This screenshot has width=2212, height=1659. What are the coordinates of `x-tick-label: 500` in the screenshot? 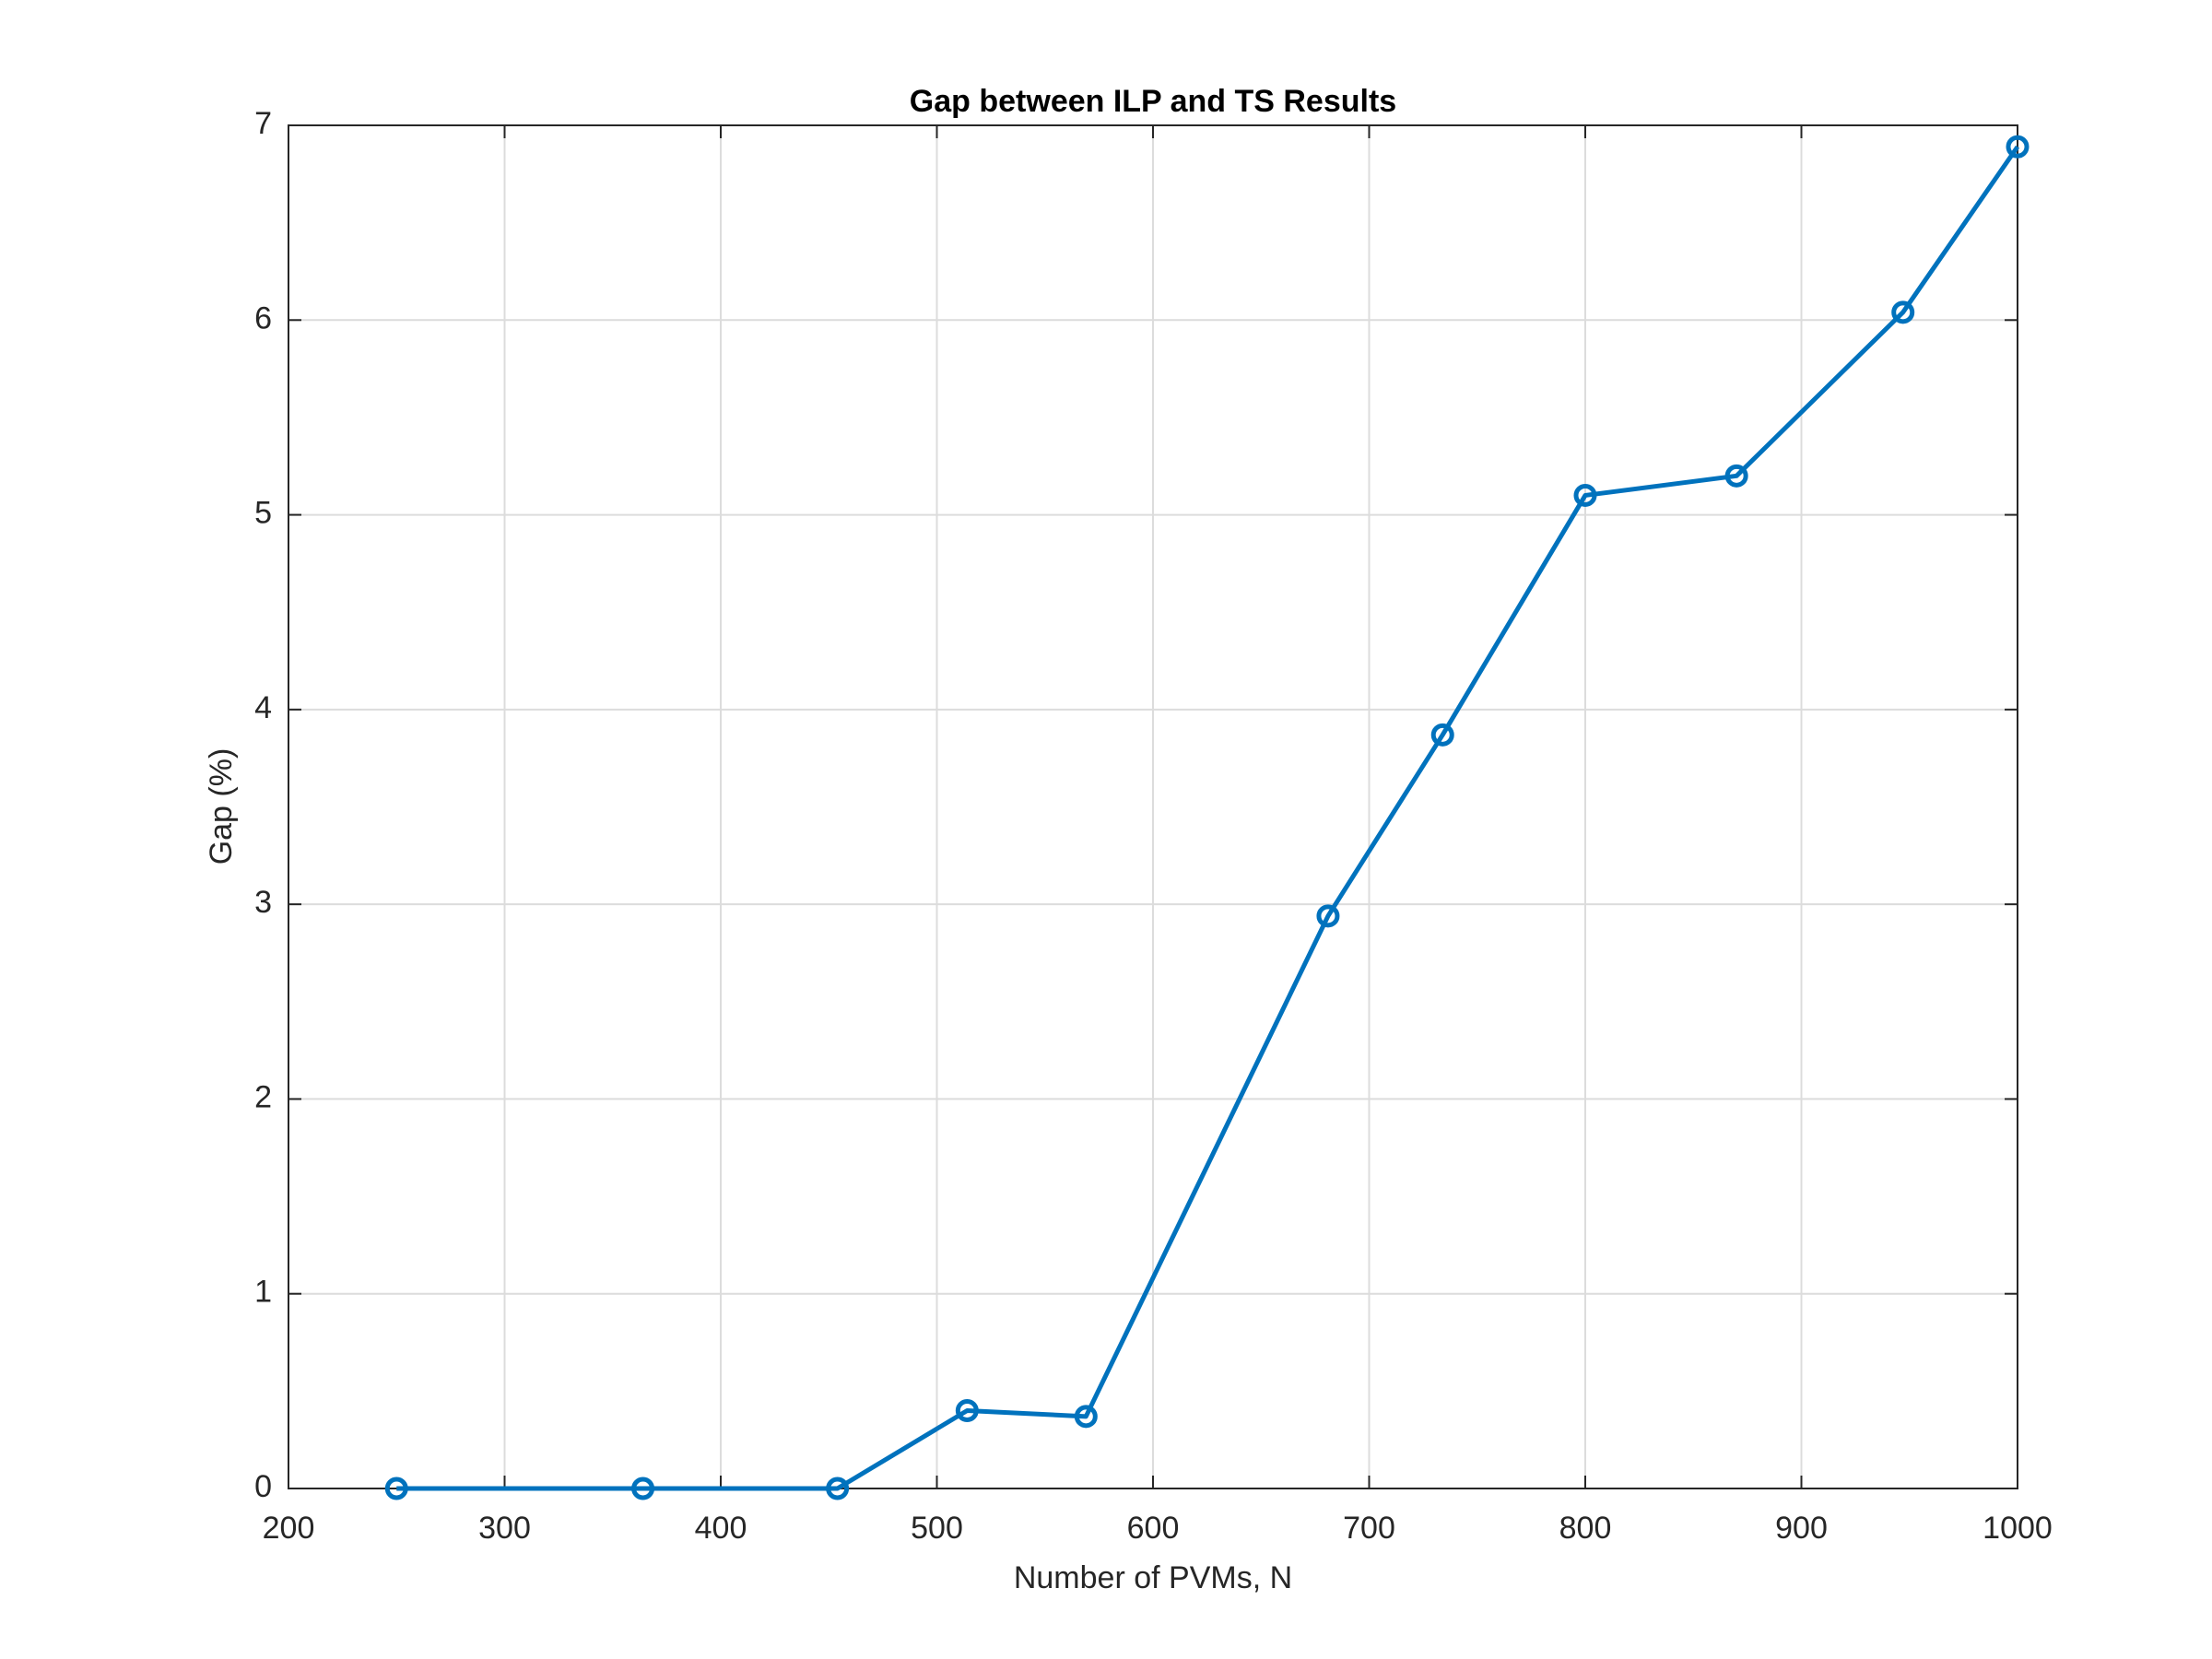 It's located at (937, 1528).